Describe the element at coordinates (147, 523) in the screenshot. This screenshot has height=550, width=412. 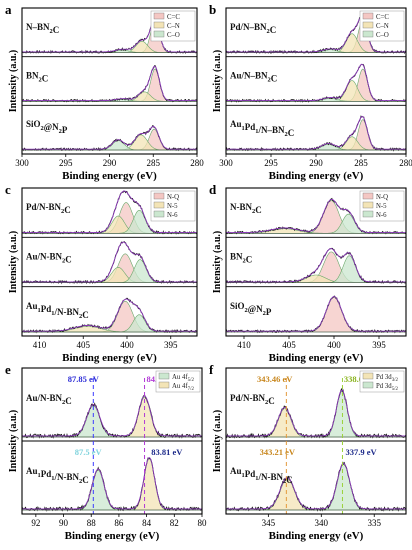
I see `x-tick-label-e-4: 84` at that location.